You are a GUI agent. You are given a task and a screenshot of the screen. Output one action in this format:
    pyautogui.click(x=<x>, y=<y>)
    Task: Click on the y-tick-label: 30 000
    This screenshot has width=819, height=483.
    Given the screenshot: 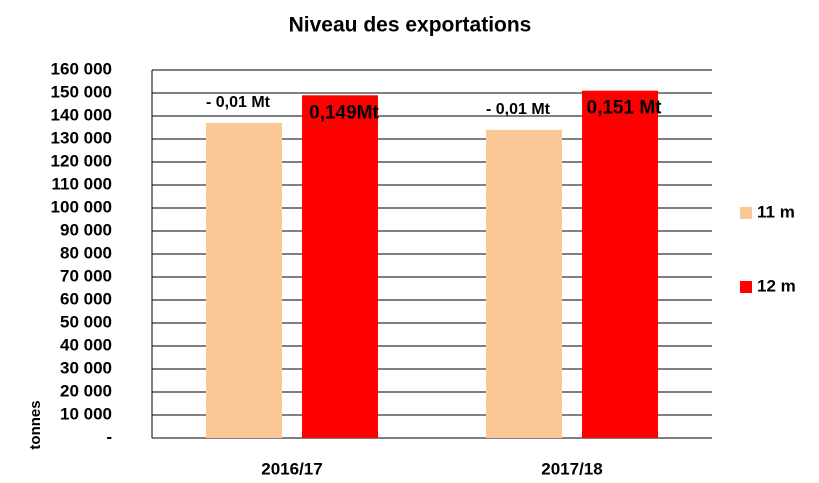 What is the action you would take?
    pyautogui.click(x=86, y=367)
    